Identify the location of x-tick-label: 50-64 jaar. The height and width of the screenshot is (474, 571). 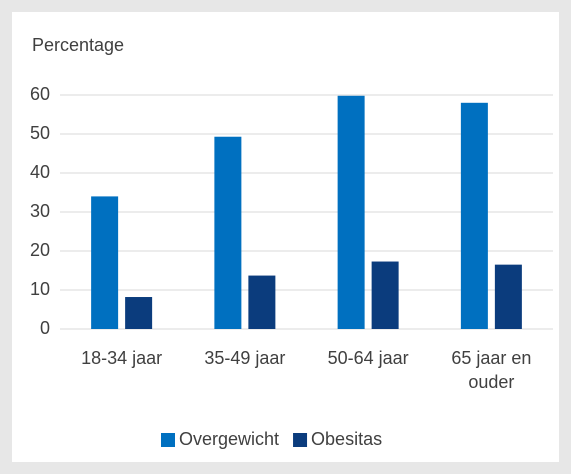
(368, 358).